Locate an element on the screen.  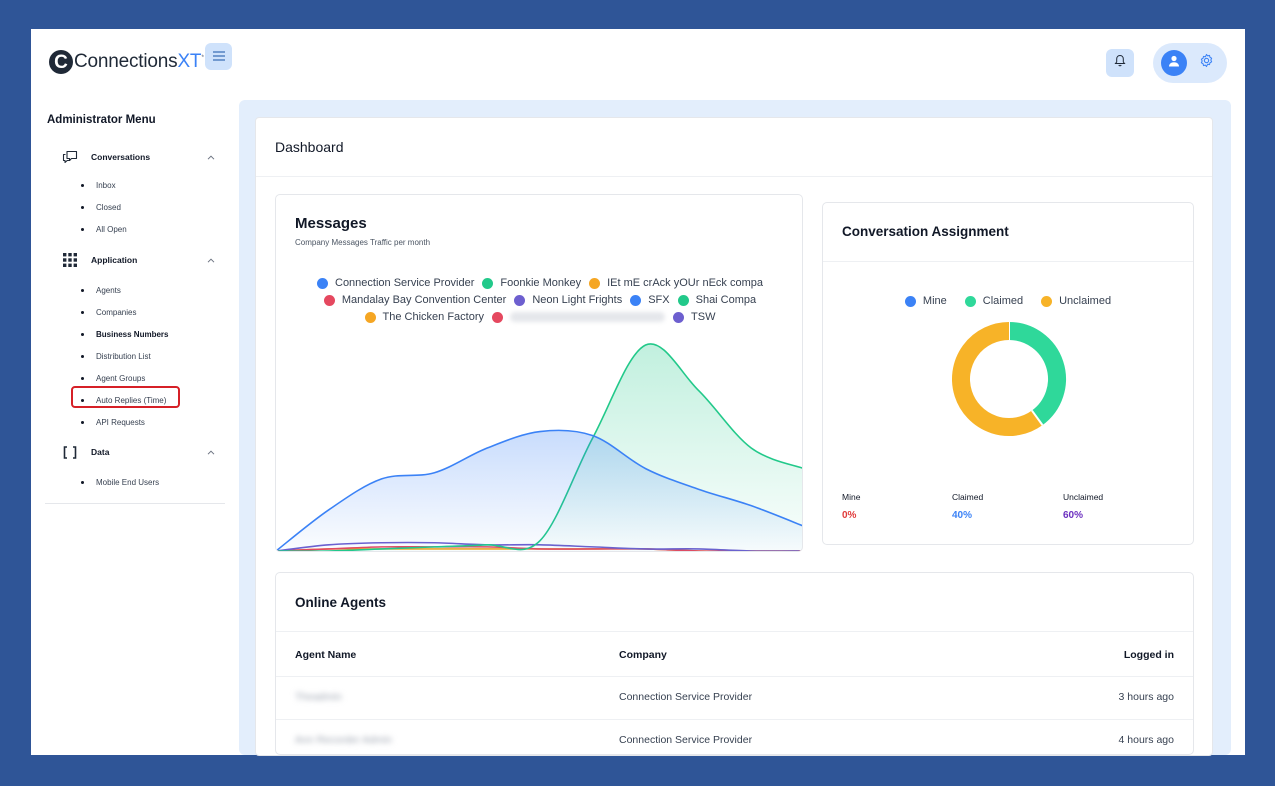
avatar is located at coordinates (1174, 63).